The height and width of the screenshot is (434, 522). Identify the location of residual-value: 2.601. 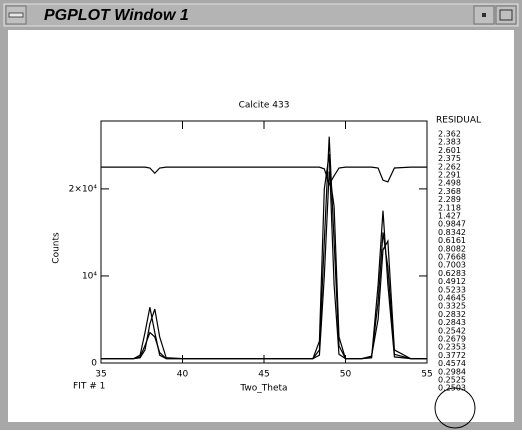
(449, 150).